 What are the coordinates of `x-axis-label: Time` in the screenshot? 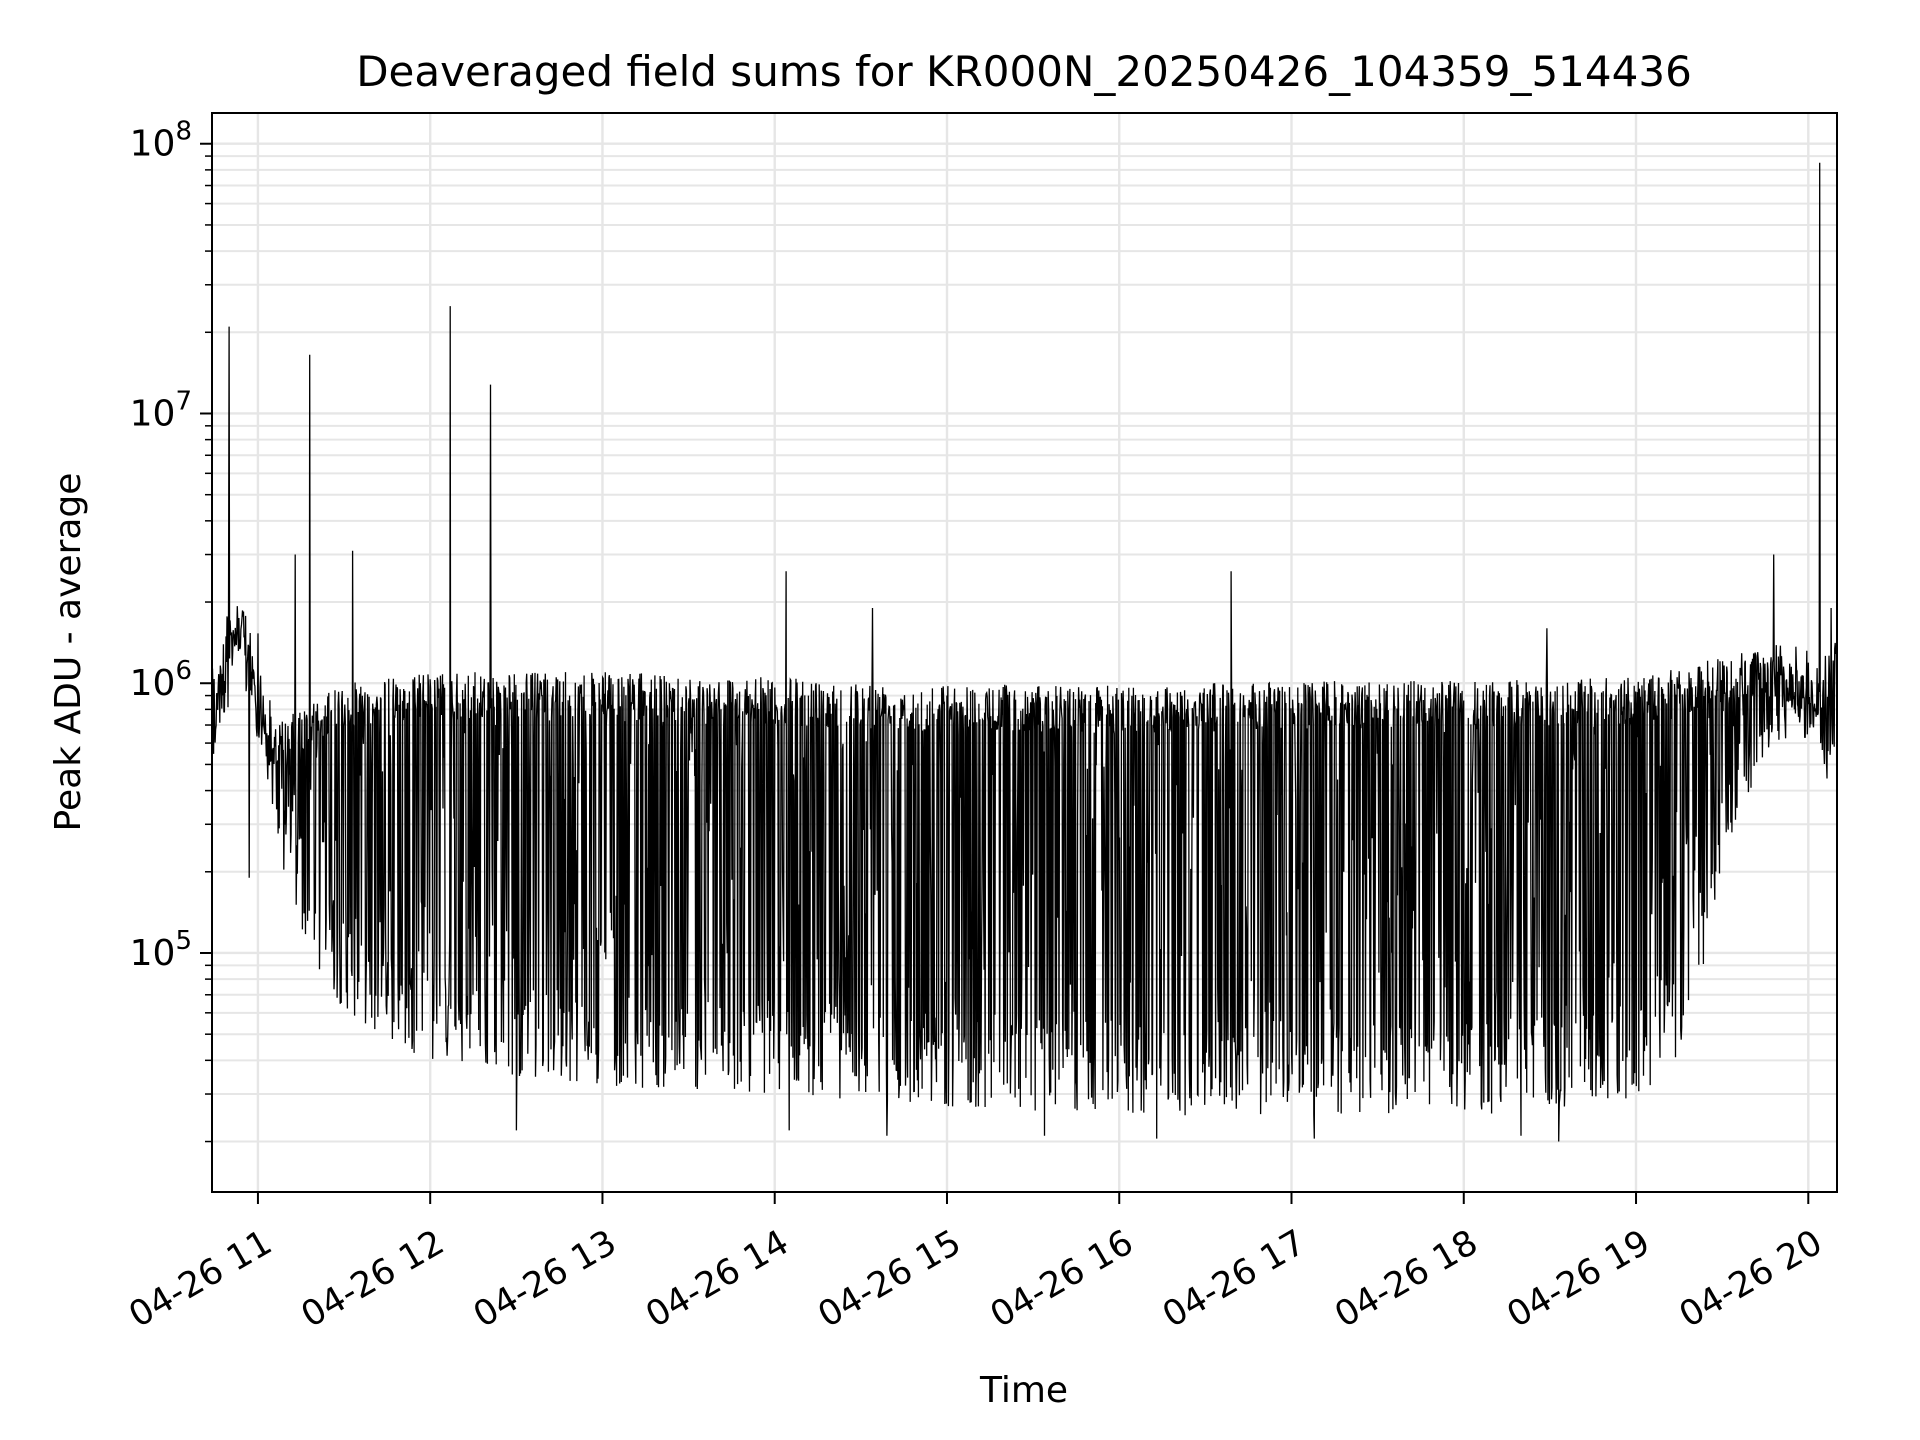 It's located at (1023, 1390).